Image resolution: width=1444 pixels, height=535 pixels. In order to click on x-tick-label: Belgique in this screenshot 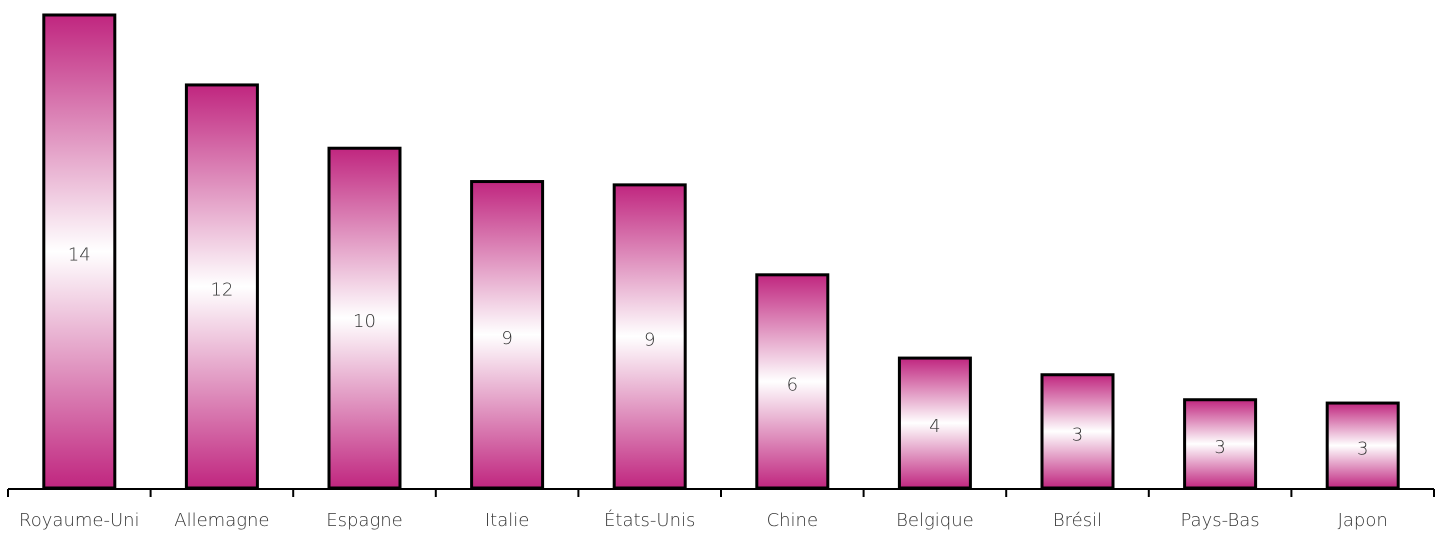, I will do `click(935, 520)`.